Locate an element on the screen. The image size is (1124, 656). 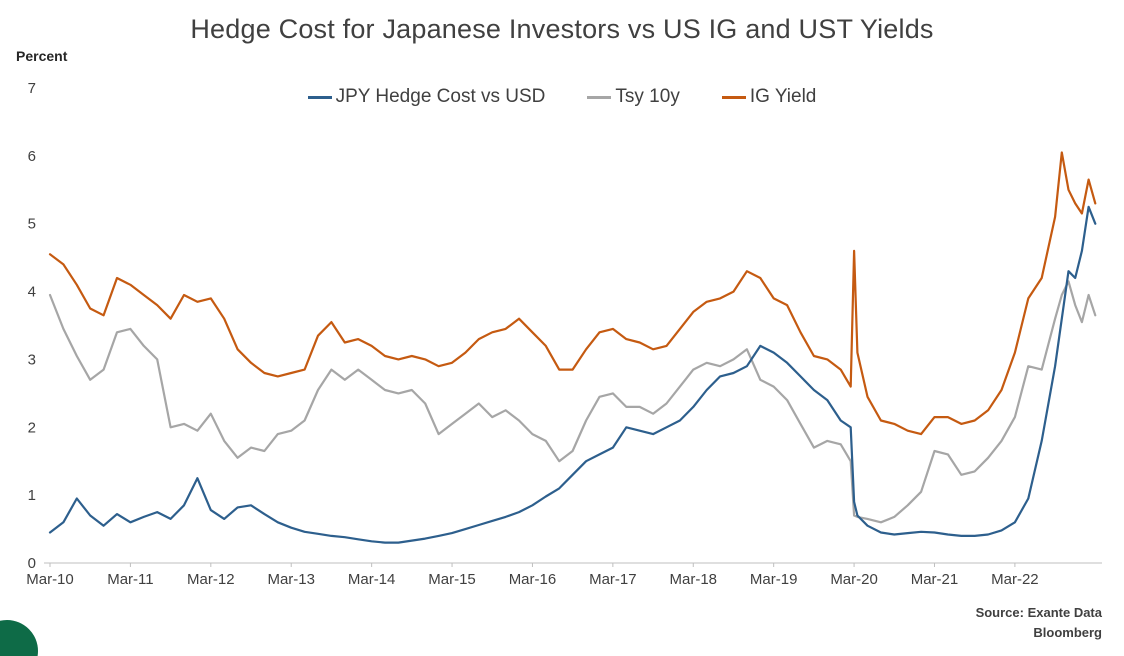
y-tick-label: 4 is located at coordinates (32, 292).